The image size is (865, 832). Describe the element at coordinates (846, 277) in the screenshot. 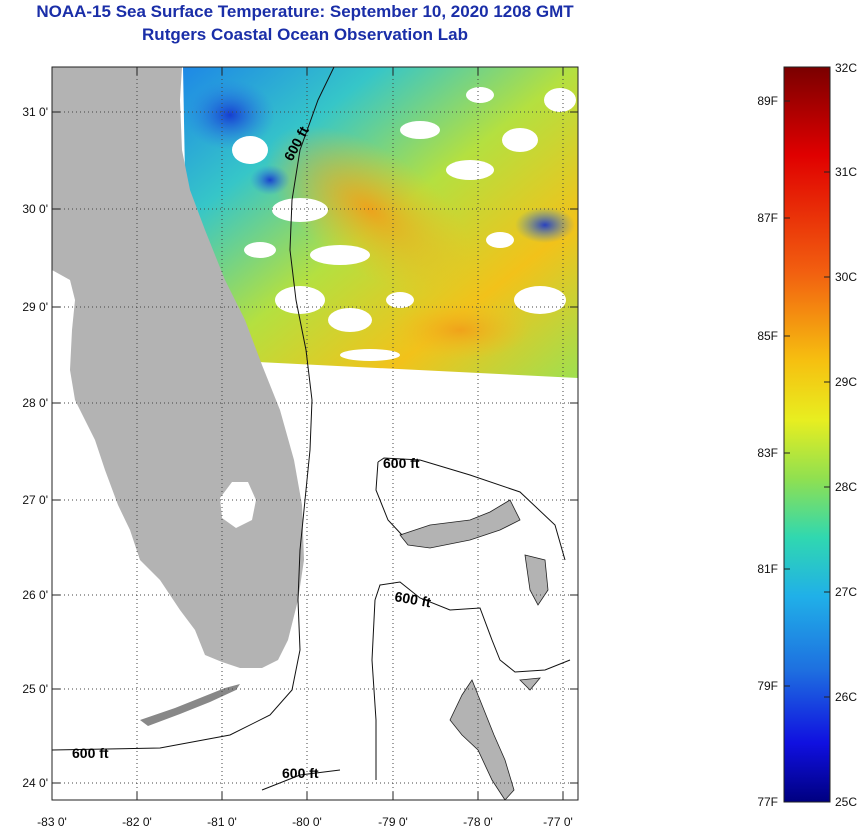

I see `colorbar-c-label: 30C` at that location.